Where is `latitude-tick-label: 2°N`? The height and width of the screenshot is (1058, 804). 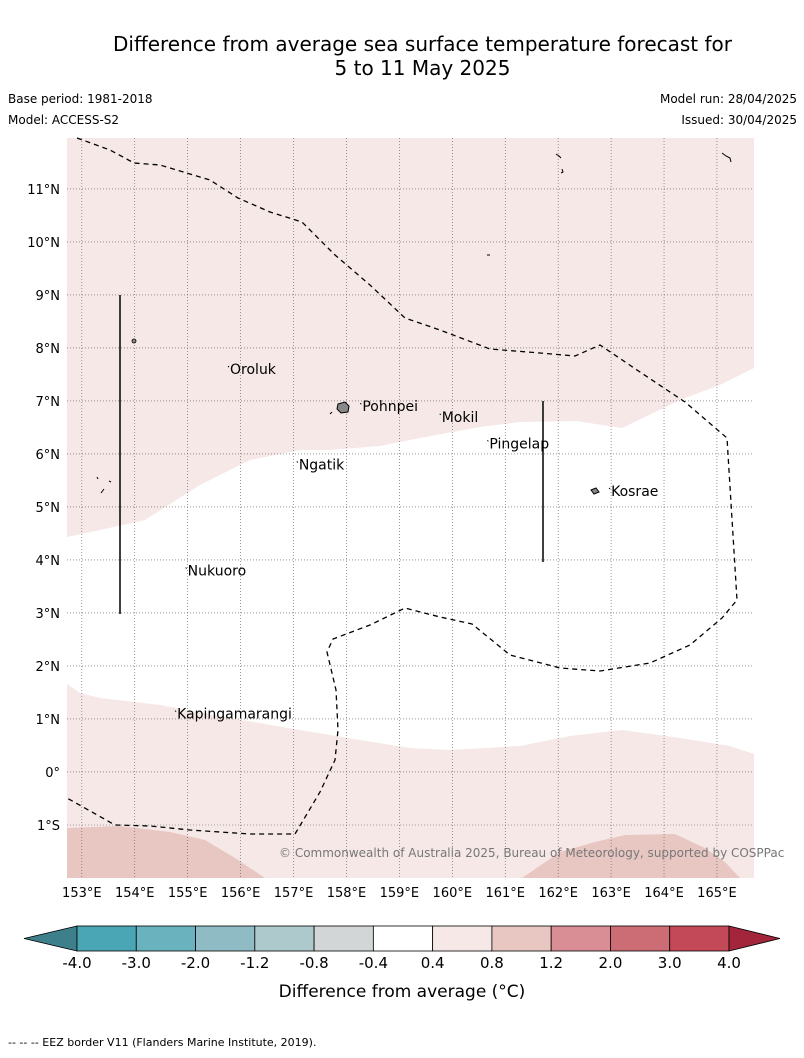 latitude-tick-label: 2°N is located at coordinates (48, 667).